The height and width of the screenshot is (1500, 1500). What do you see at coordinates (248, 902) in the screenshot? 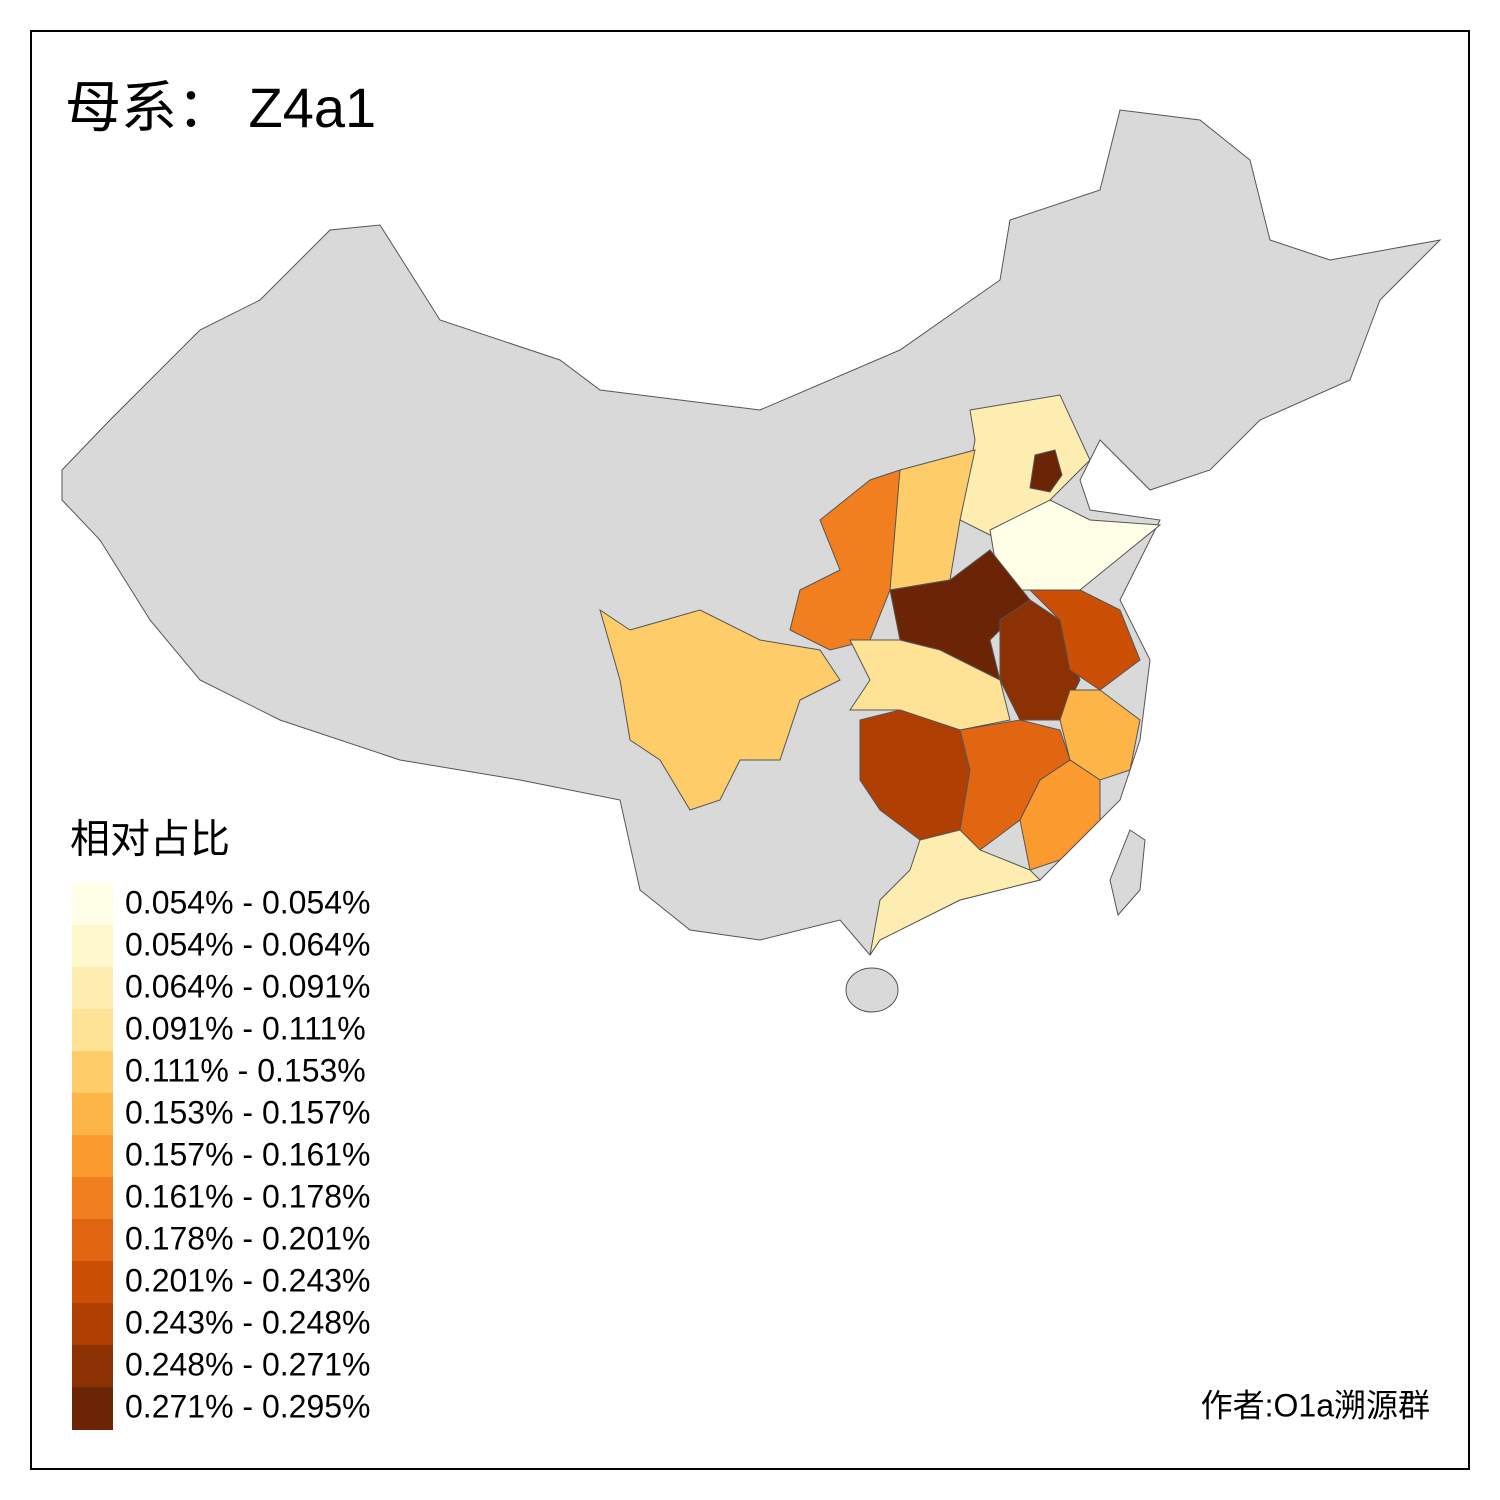
I see `legend-label: 0.054% - 0.054%` at bounding box center [248, 902].